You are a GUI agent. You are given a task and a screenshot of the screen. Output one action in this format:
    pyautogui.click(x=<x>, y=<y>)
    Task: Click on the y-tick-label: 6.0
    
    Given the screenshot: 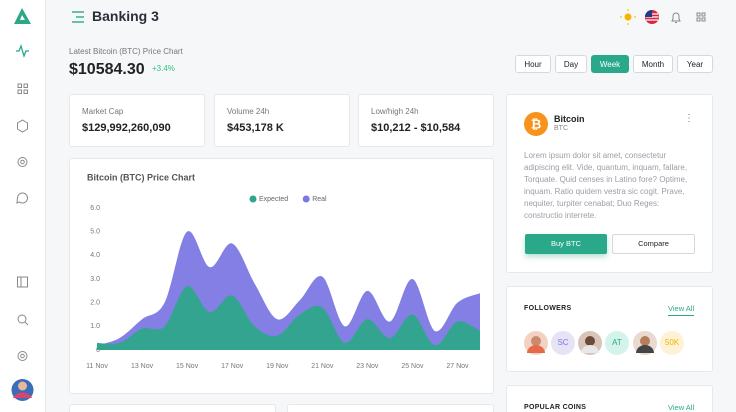 What is the action you would take?
    pyautogui.click(x=95, y=208)
    